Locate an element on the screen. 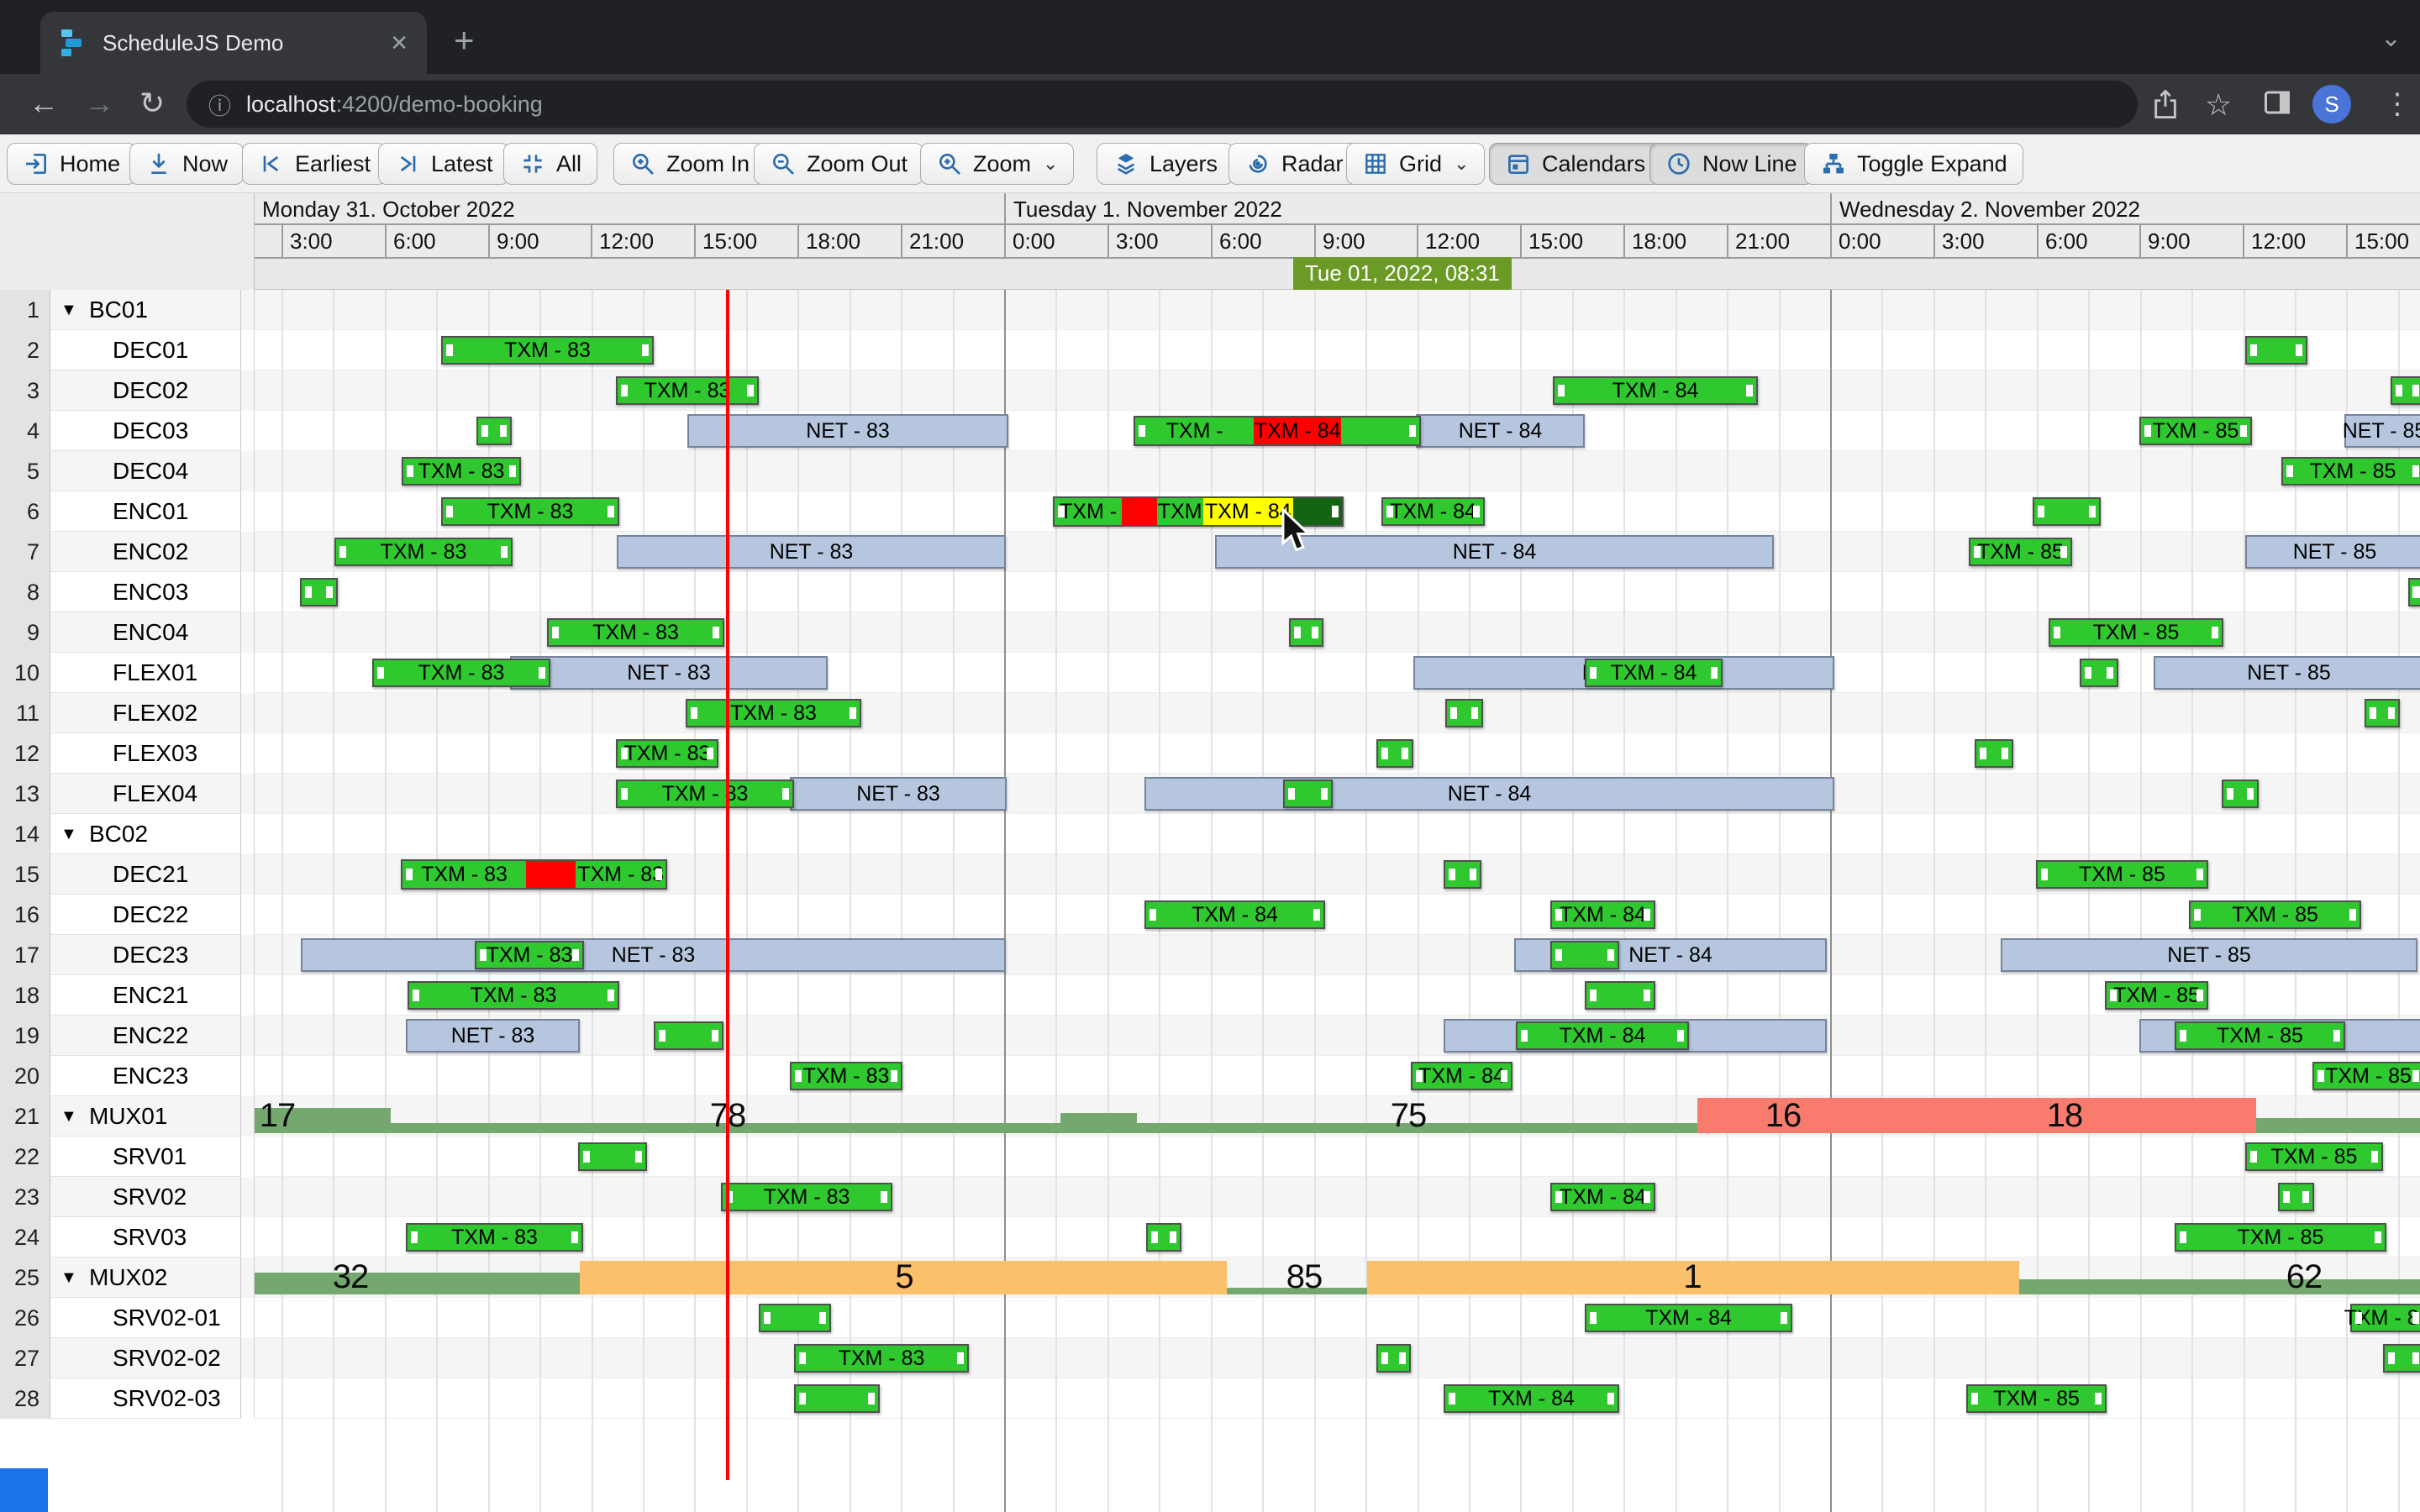  row-name-srv01: SRV01 is located at coordinates (146, 1157).